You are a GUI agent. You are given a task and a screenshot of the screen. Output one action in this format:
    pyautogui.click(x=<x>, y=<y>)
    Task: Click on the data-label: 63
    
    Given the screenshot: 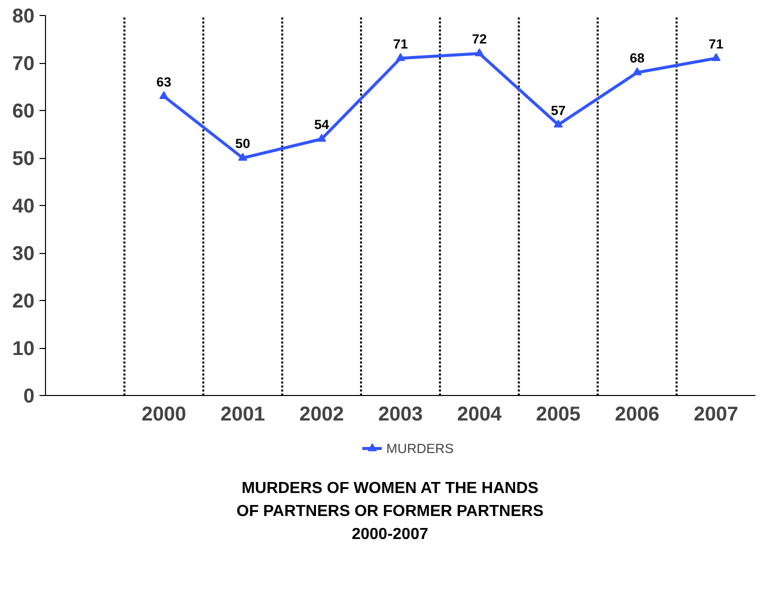 What is the action you would take?
    pyautogui.click(x=164, y=82)
    